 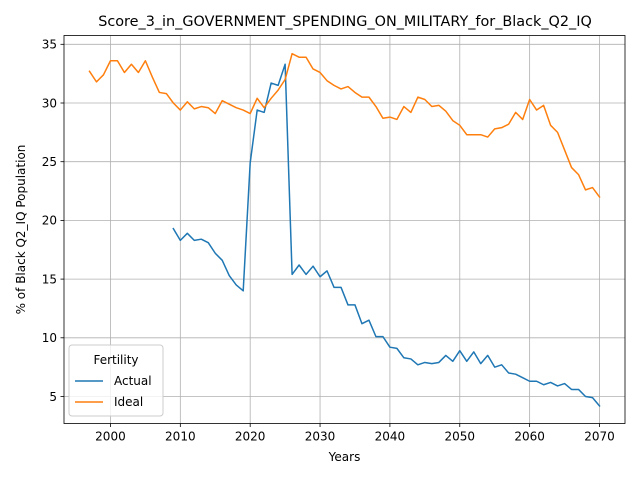 What do you see at coordinates (128, 402) in the screenshot?
I see `legend-label-ideal: Ideal` at bounding box center [128, 402].